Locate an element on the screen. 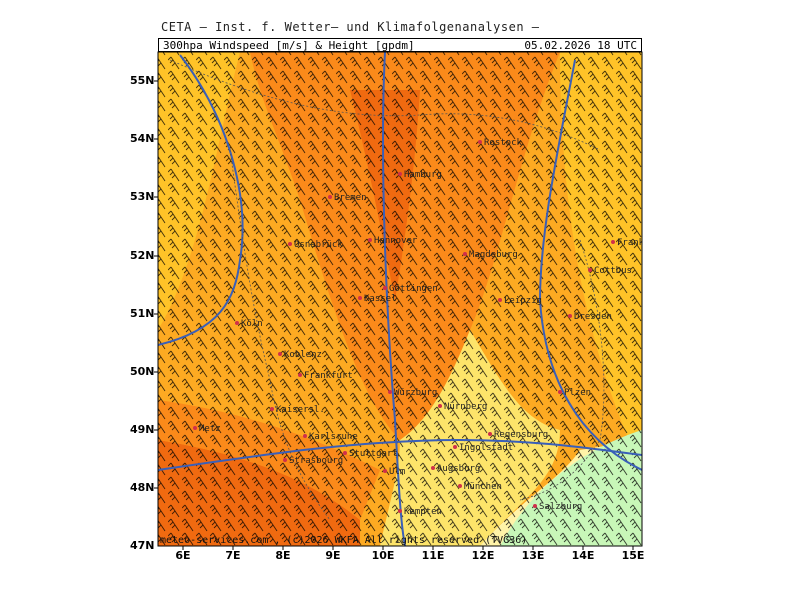 This screenshot has width=800, height=600. lat-label: 47N is located at coordinates (142, 545).